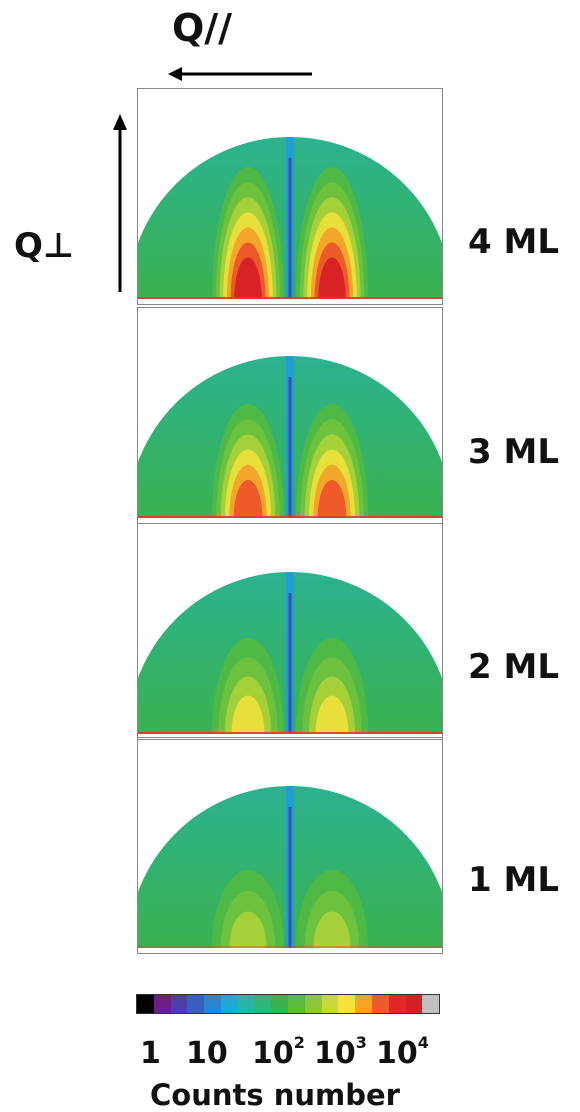 The width and height of the screenshot is (580, 1112). What do you see at coordinates (207, 1053) in the screenshot?
I see `tick-label-10: 10` at bounding box center [207, 1053].